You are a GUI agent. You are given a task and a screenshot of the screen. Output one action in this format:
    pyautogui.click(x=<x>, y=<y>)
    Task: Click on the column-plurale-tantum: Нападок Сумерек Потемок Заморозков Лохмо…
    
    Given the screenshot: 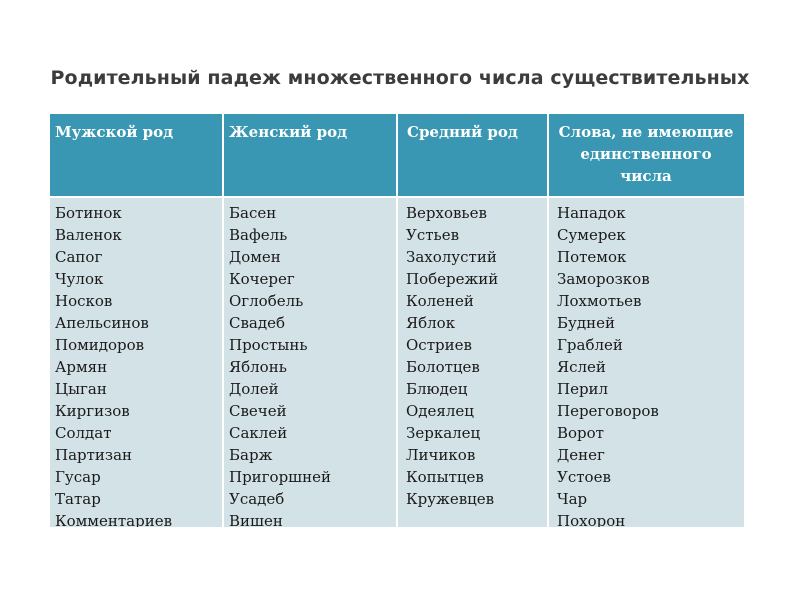 What is the action you would take?
    pyautogui.click(x=608, y=364)
    